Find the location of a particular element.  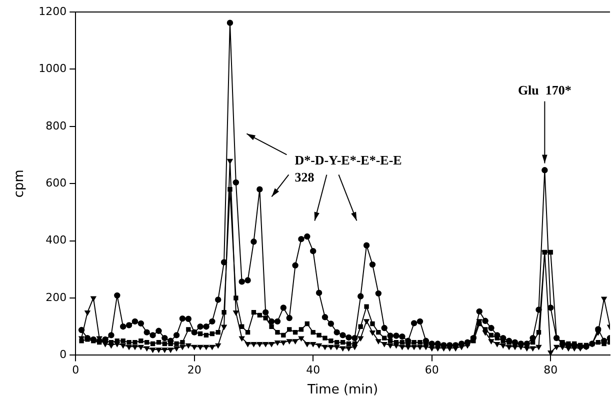

y-tick-label: 800 is located at coordinates (56, 125).